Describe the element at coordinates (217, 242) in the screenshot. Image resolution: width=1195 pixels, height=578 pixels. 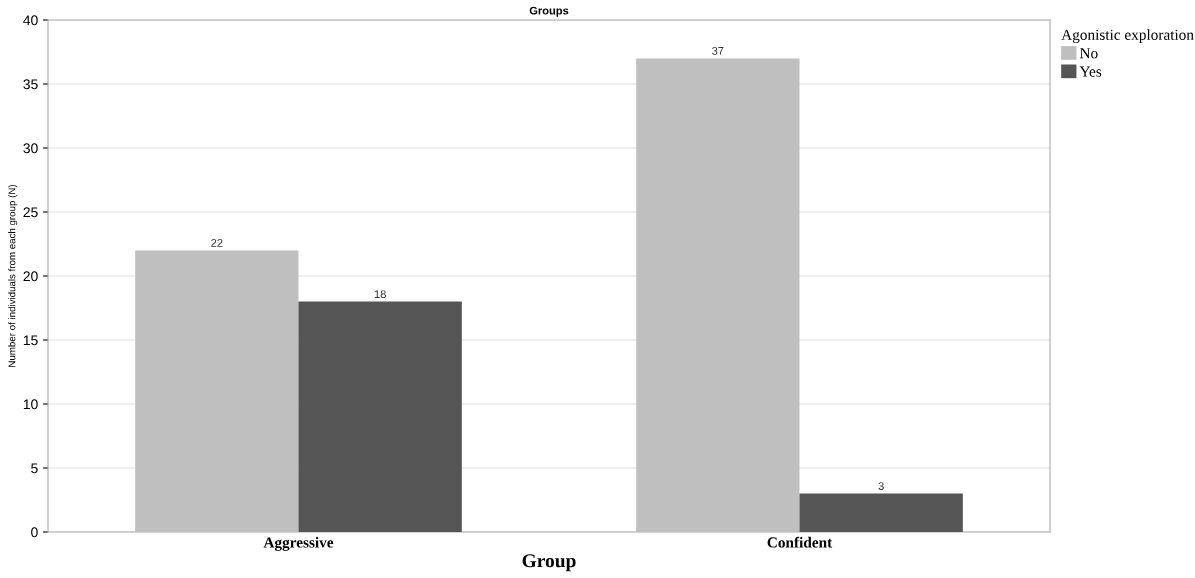
I see `data-label: 22` at that location.